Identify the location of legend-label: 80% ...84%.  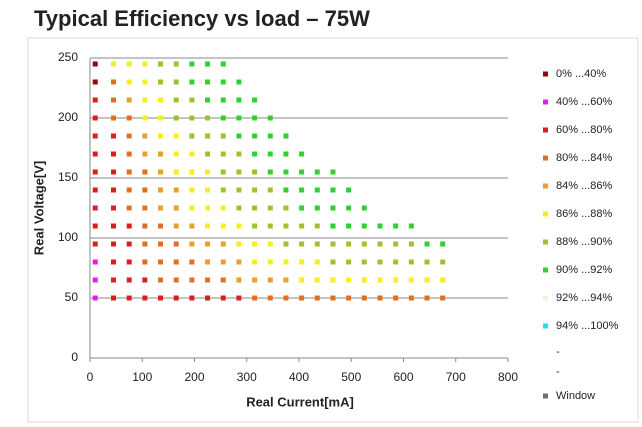
(584, 158).